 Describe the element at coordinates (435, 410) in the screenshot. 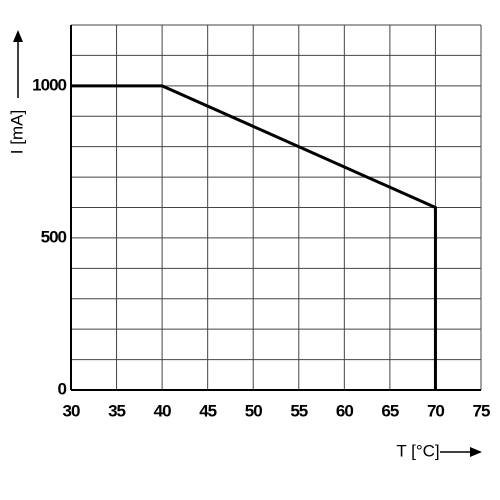

I see `x-tick-label: 70` at that location.